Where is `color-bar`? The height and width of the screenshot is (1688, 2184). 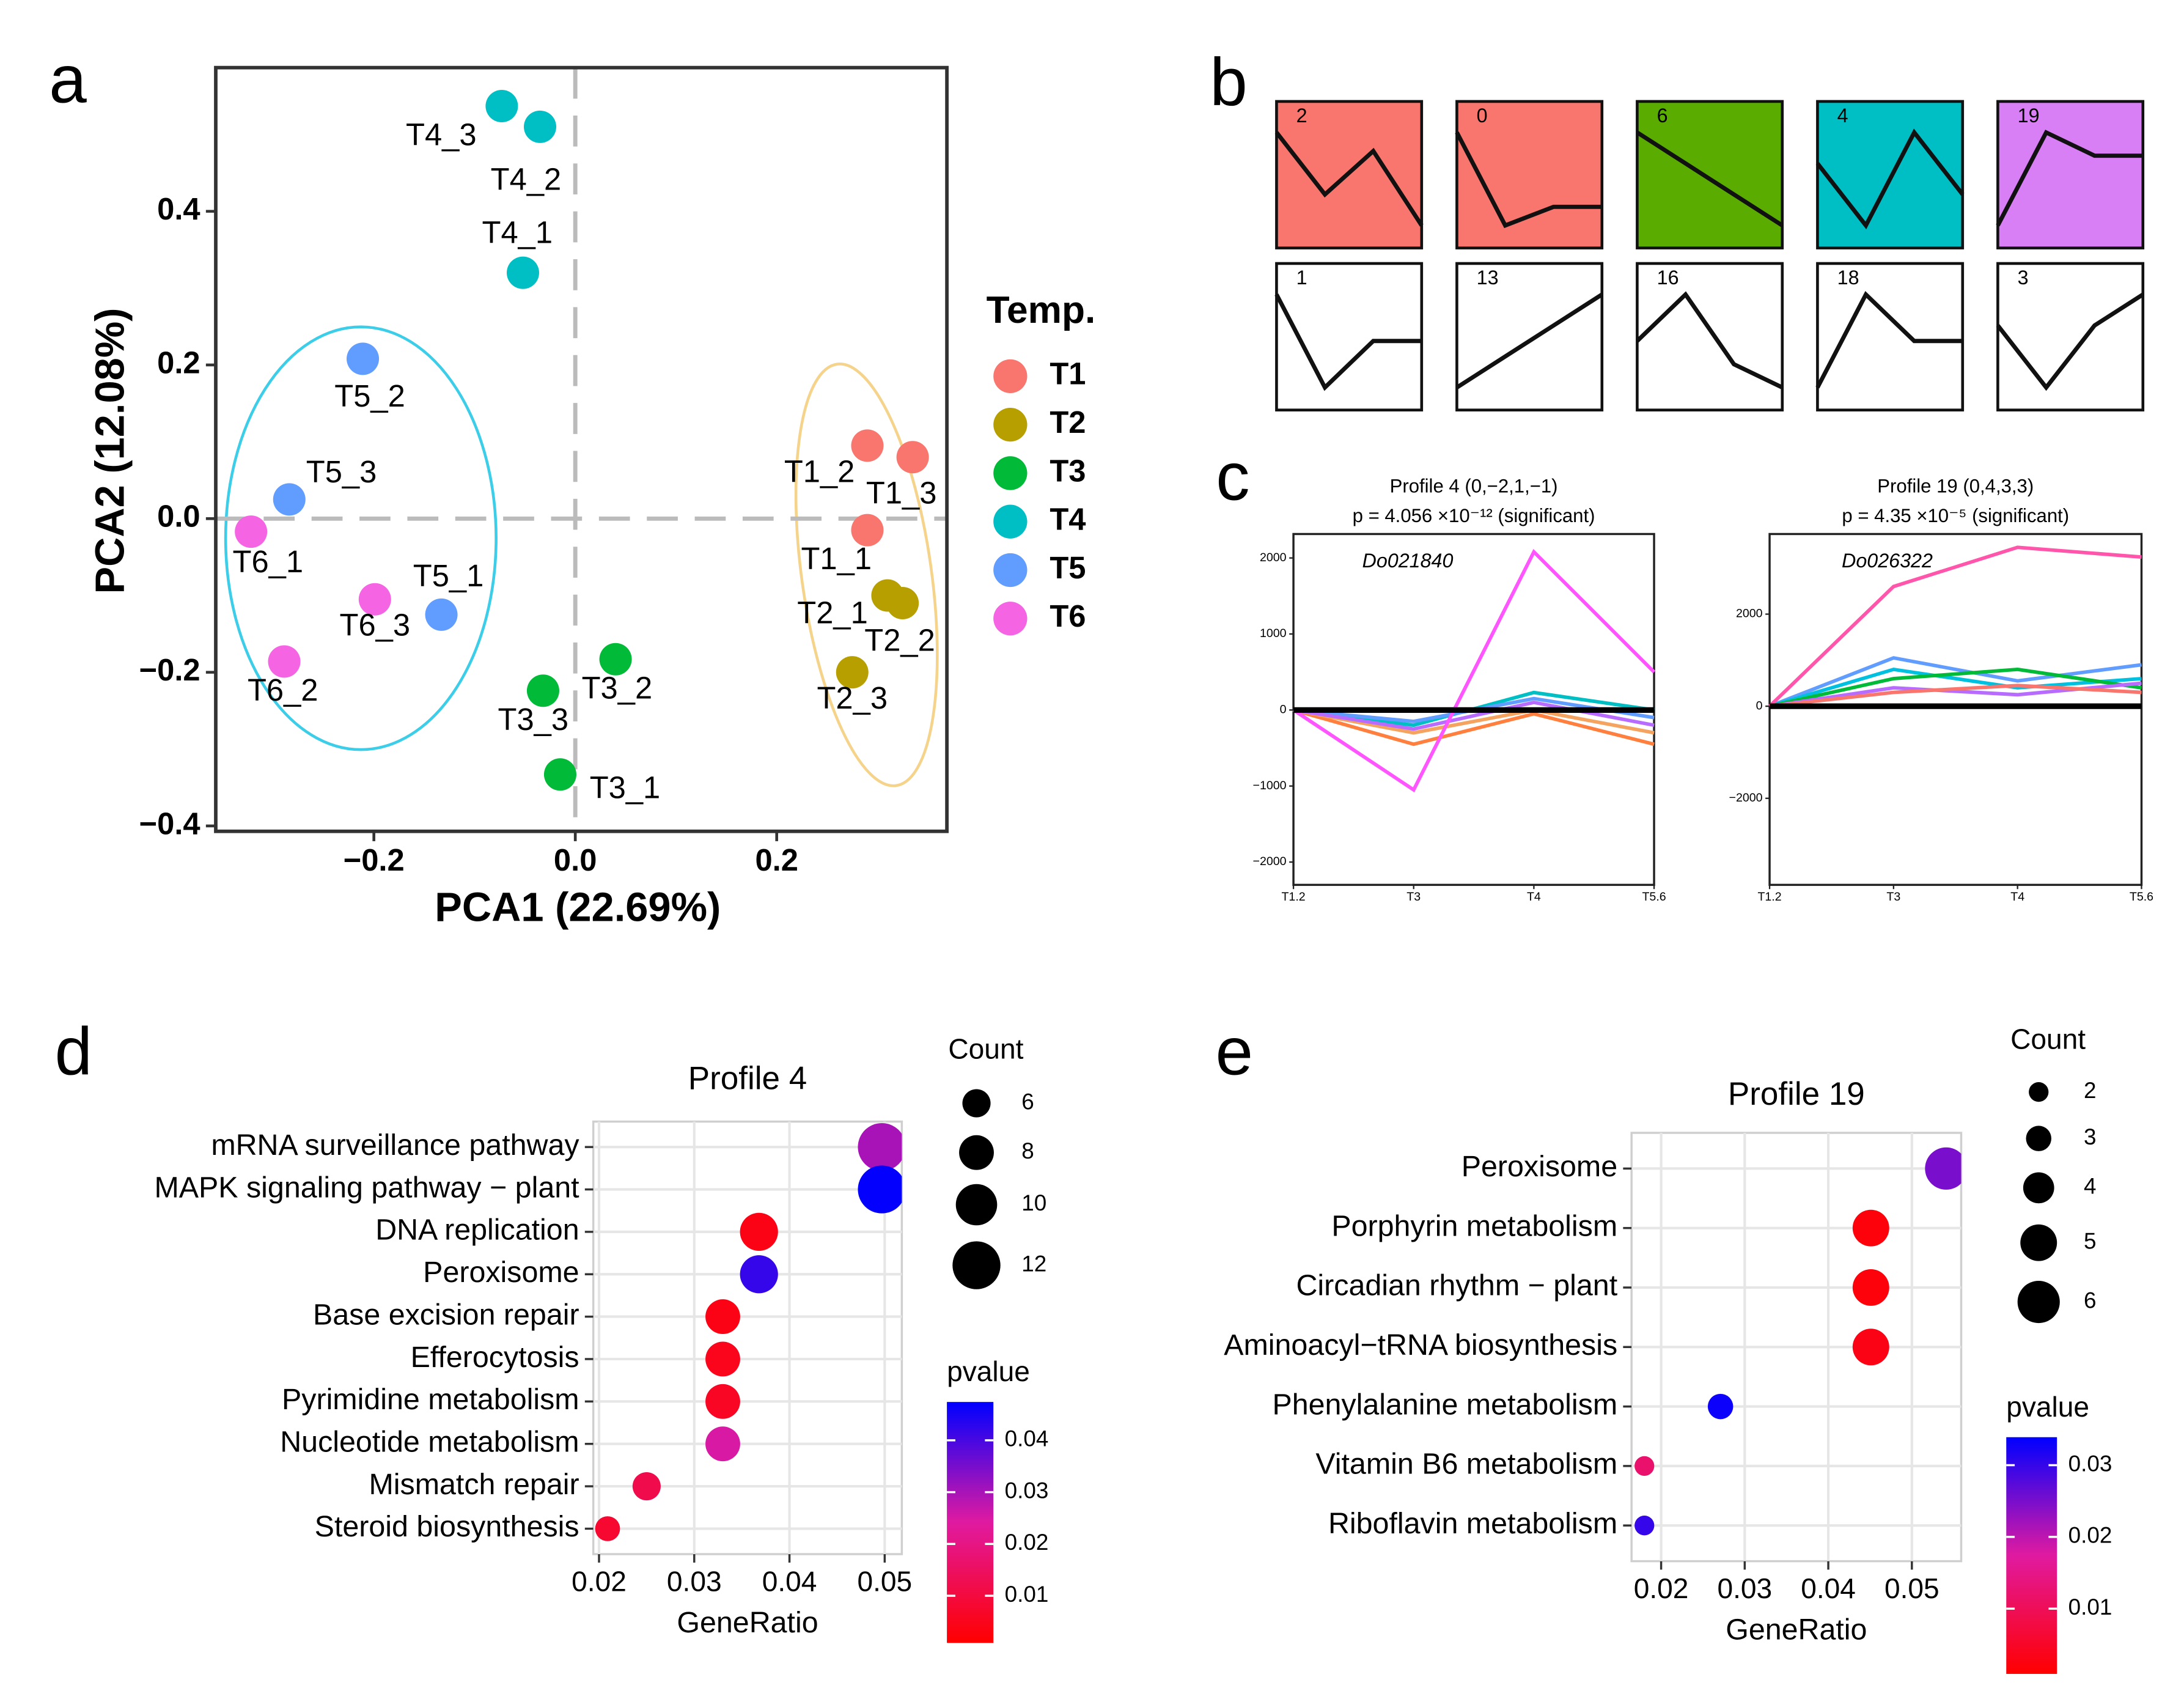 color-bar is located at coordinates (970, 1522).